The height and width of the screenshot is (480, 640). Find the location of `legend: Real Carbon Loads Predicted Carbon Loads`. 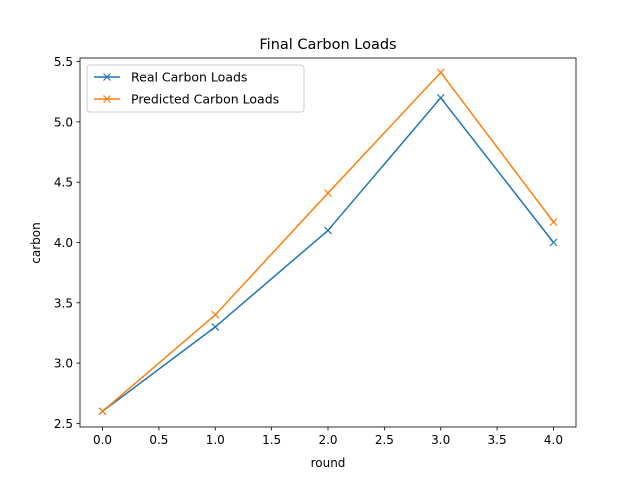

legend: Real Carbon Loads Predicted Carbon Loads is located at coordinates (195, 88).